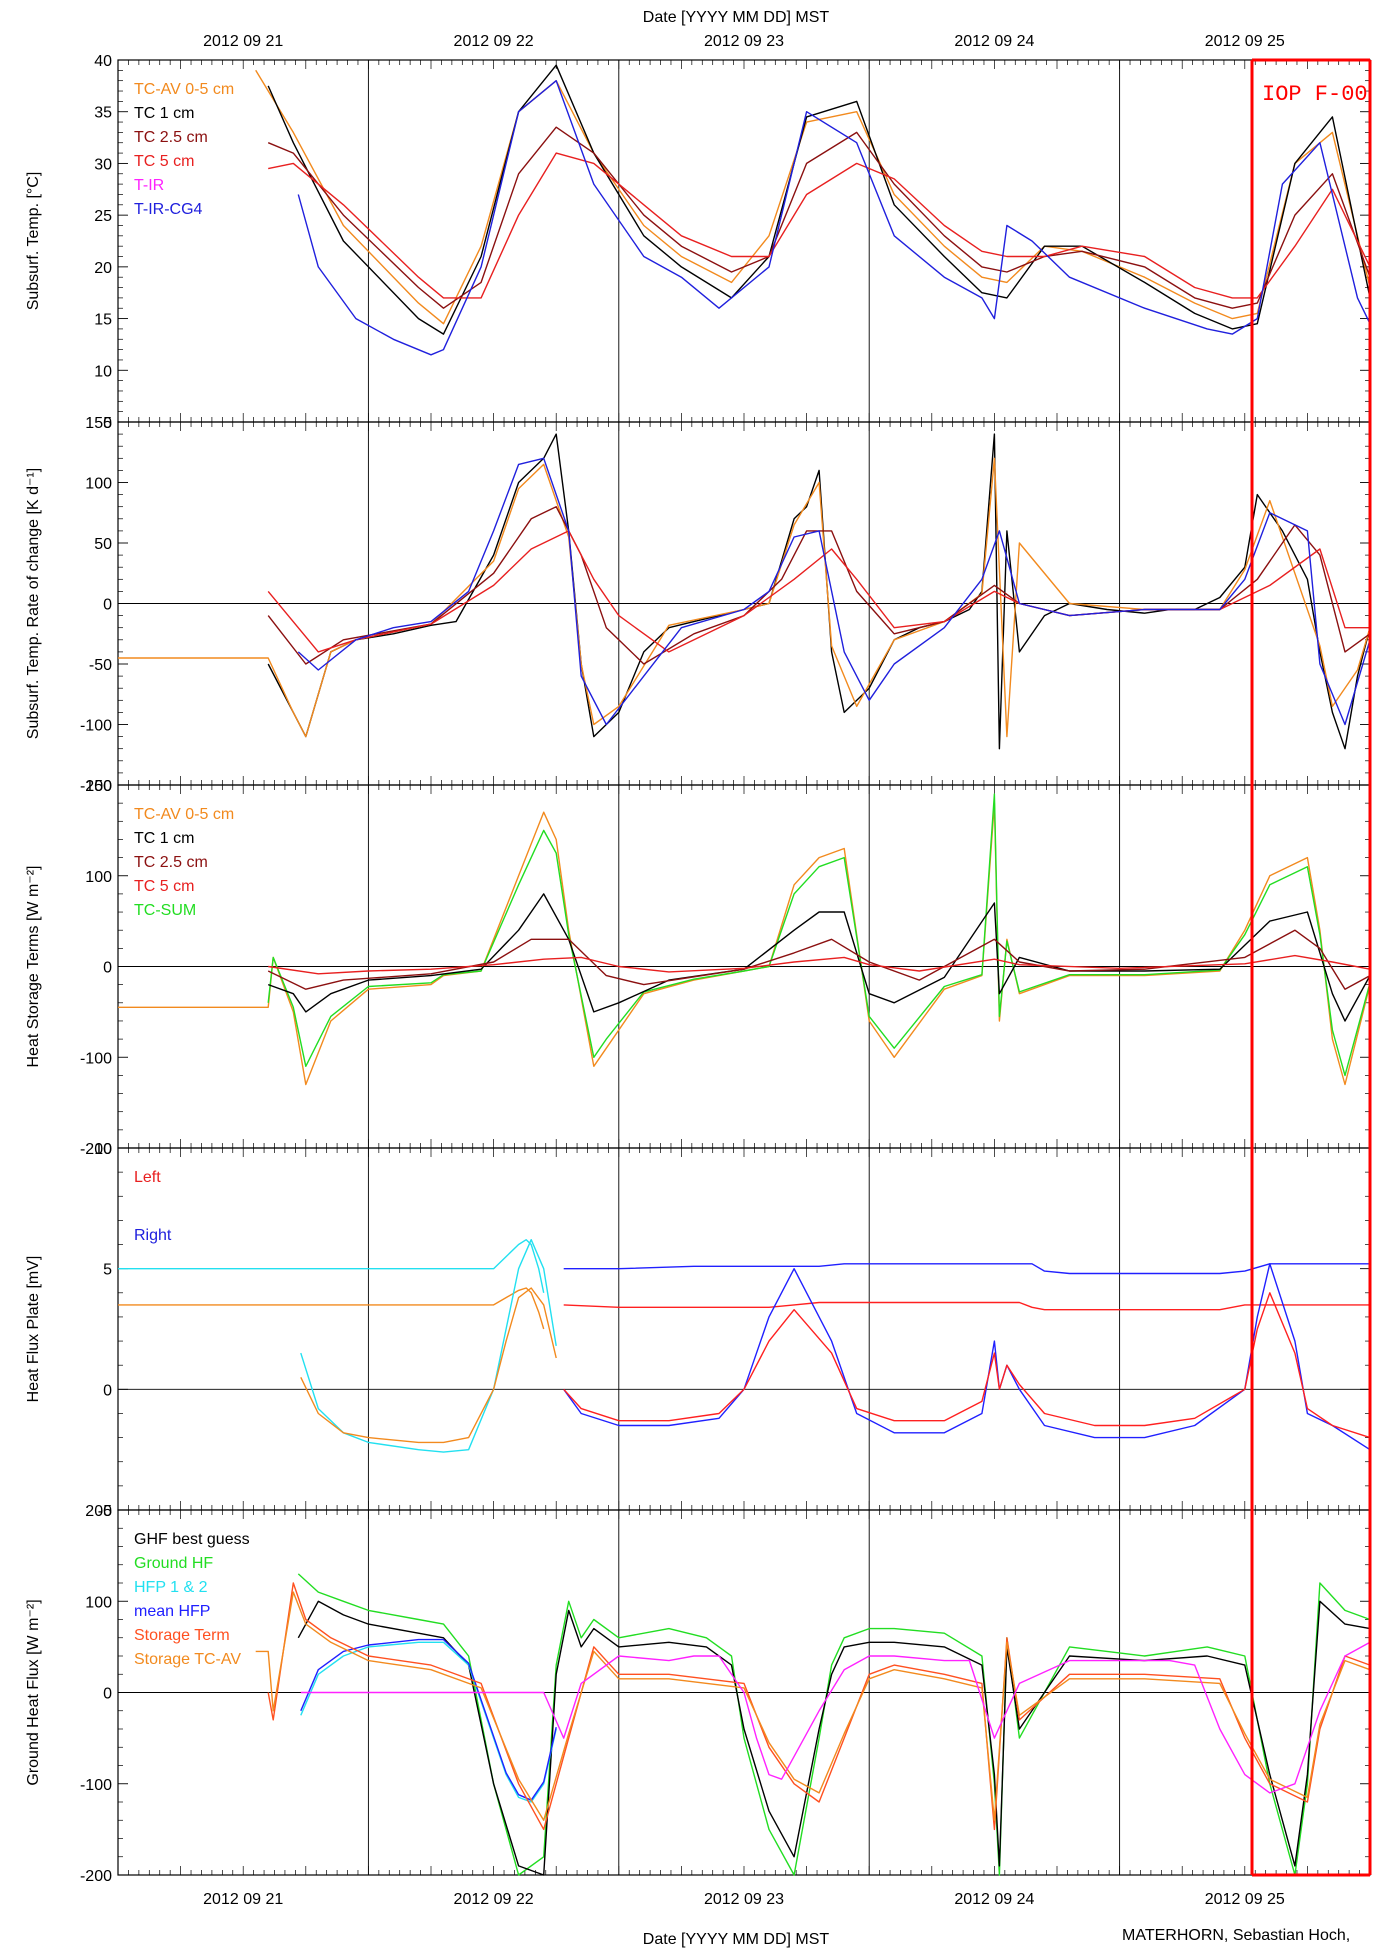 The image size is (1397, 1953). I want to click on y-axis-title: Ground Heat Flux [W m⁻²], so click(33, 1692).